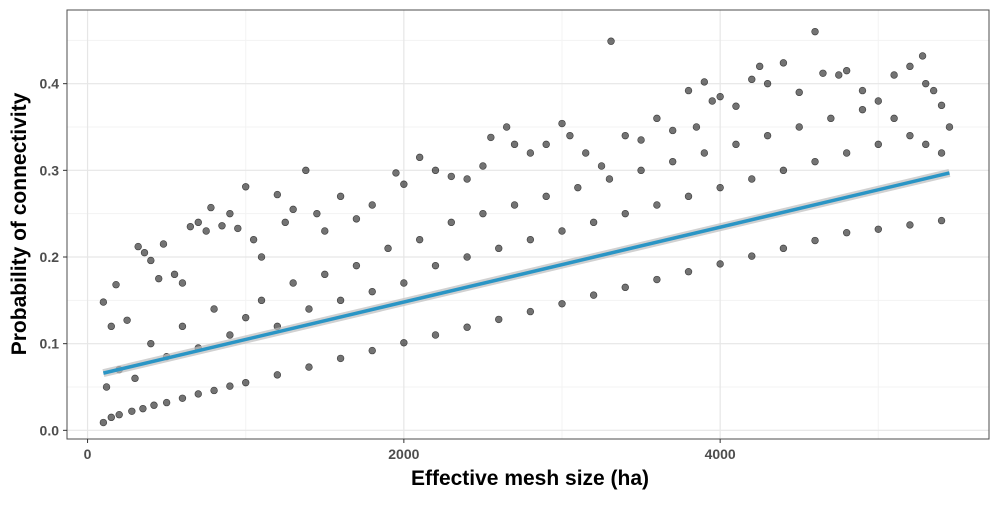 The image size is (1000, 510). I want to click on y-tick-label: 0.4, so click(50, 84).